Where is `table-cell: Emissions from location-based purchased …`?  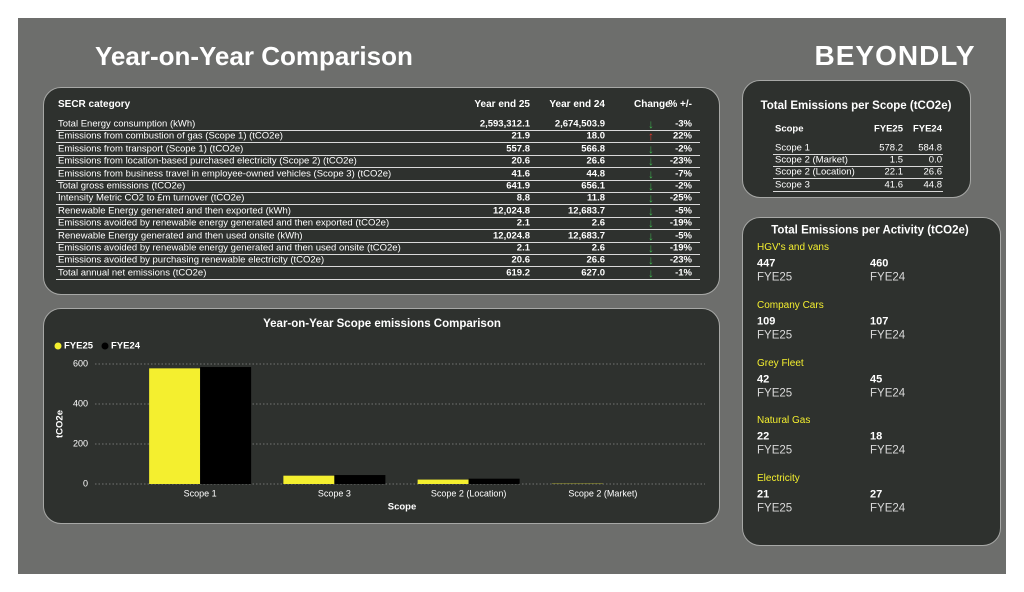
table-cell: Emissions from location-based purchased … is located at coordinates (207, 161).